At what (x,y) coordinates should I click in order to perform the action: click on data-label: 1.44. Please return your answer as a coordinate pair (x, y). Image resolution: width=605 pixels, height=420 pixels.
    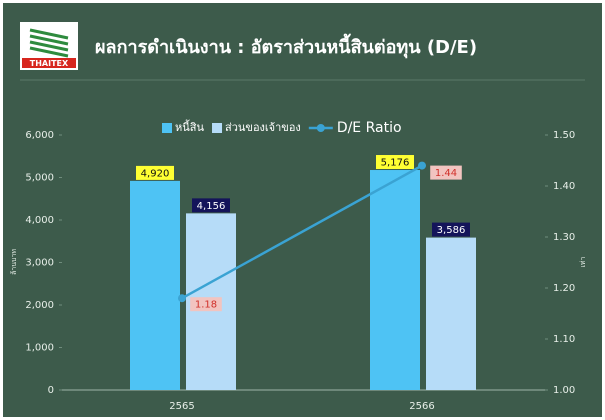
    Looking at the image, I should click on (446, 173).